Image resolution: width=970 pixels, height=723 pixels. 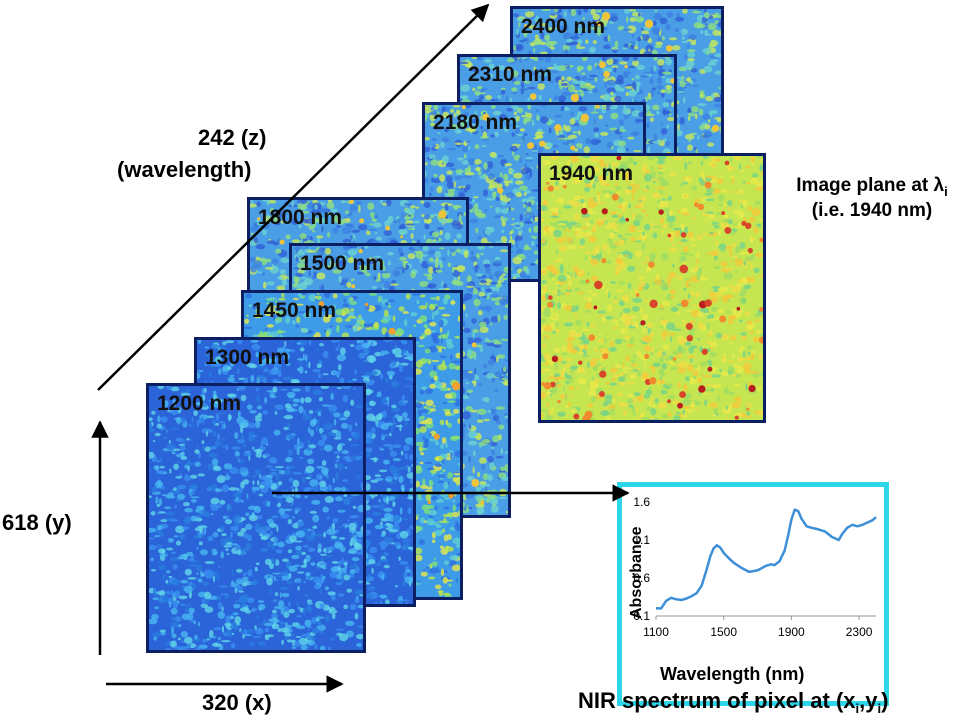 I want to click on x-tick-label: 1500, so click(x=723, y=632).